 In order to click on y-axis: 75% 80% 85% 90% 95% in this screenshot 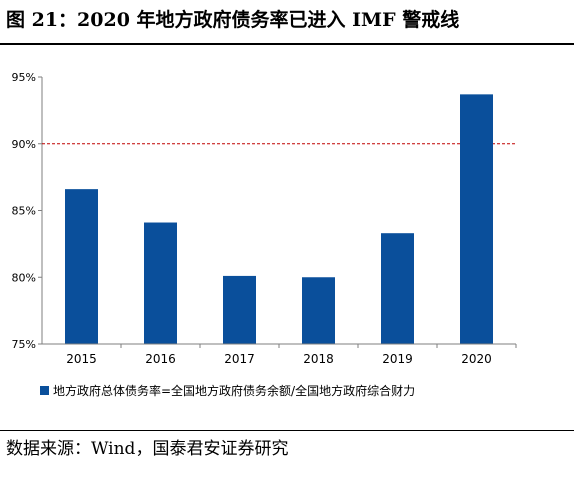, I will do `click(27, 211)`.